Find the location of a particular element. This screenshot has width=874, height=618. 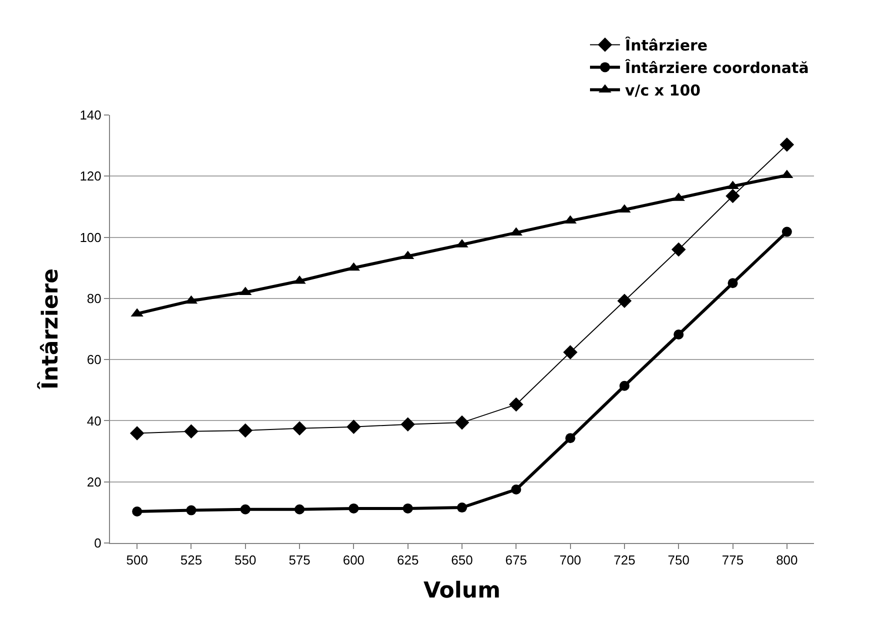

x-tick-label: 625 is located at coordinates (408, 560).